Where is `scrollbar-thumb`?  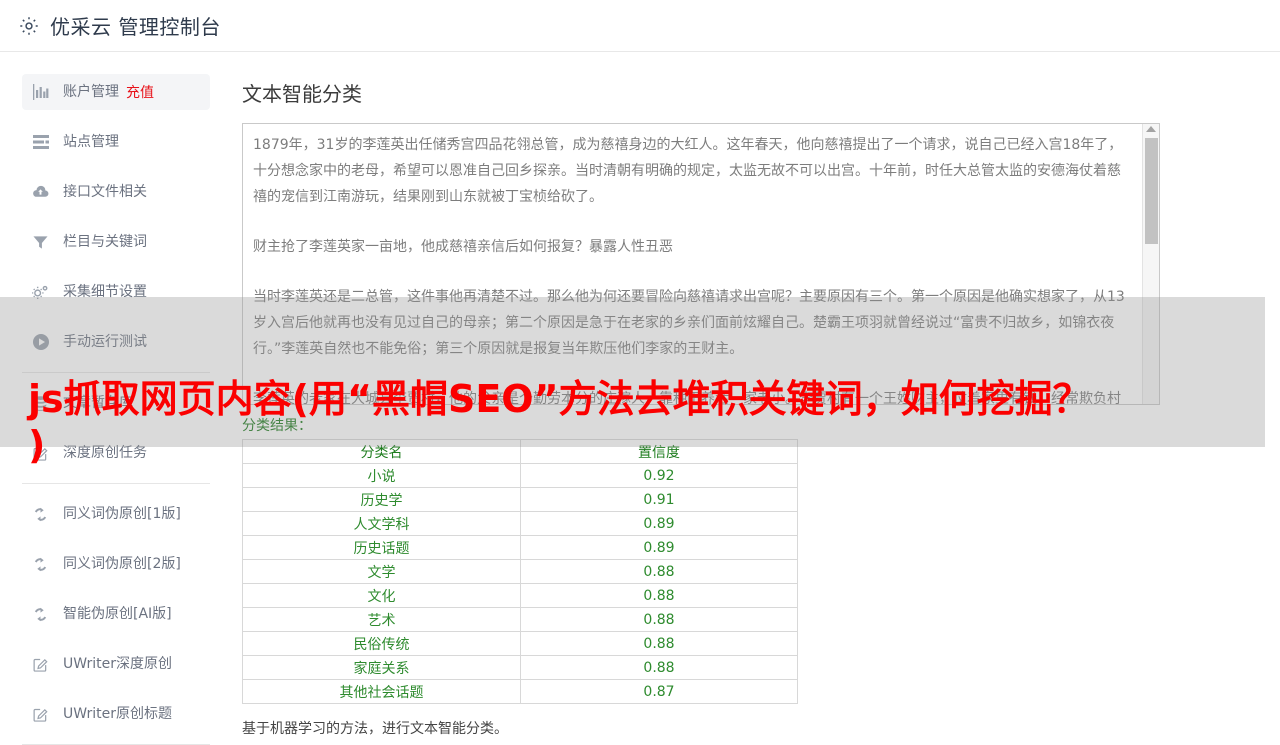
scrollbar-thumb is located at coordinates (1151, 191).